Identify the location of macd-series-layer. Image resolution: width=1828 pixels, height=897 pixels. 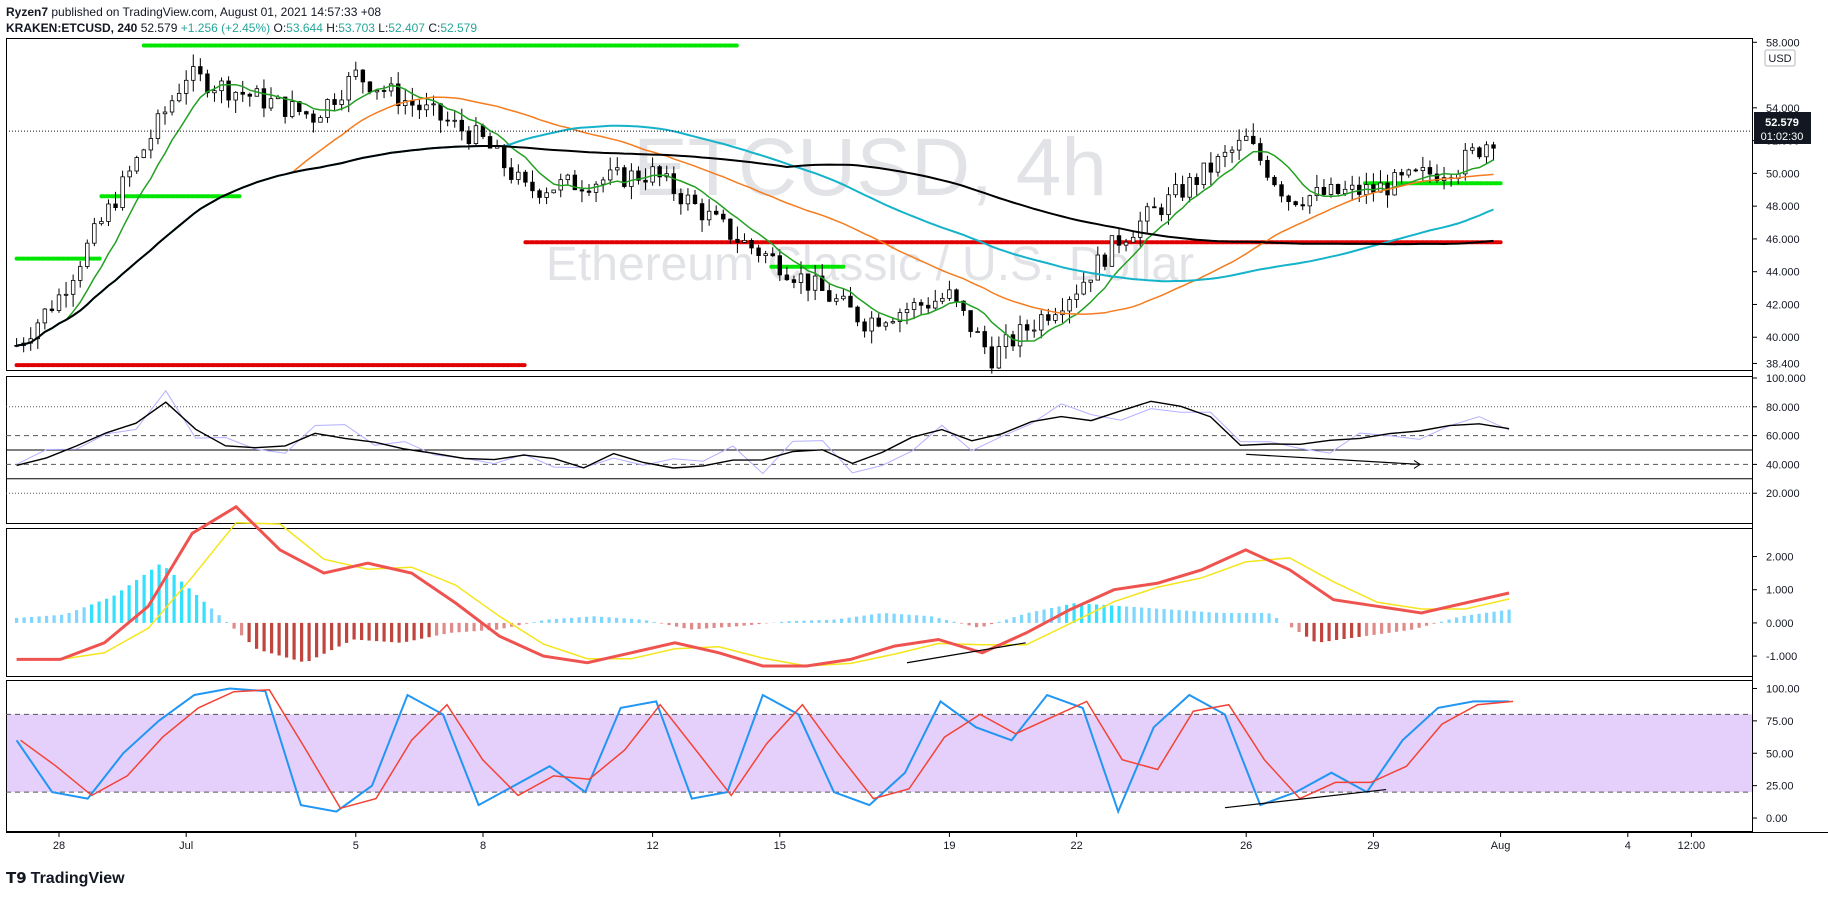
(763, 586).